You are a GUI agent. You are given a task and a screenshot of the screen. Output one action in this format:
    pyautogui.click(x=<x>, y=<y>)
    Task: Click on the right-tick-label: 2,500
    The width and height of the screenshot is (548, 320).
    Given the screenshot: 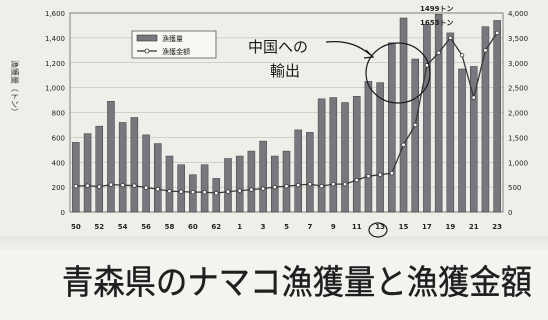 What is the action you would take?
    pyautogui.click(x=518, y=89)
    